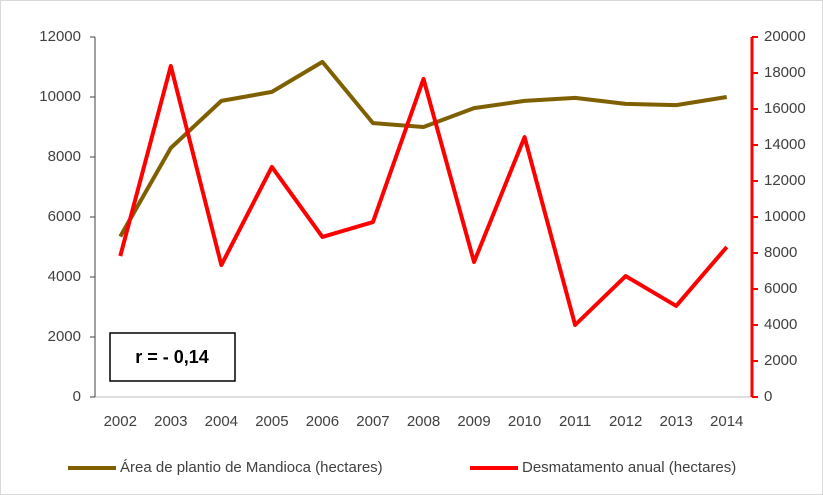 Image resolution: width=823 pixels, height=495 pixels. Describe the element at coordinates (423, 421) in the screenshot. I see `x-tick-label: 2008` at that location.